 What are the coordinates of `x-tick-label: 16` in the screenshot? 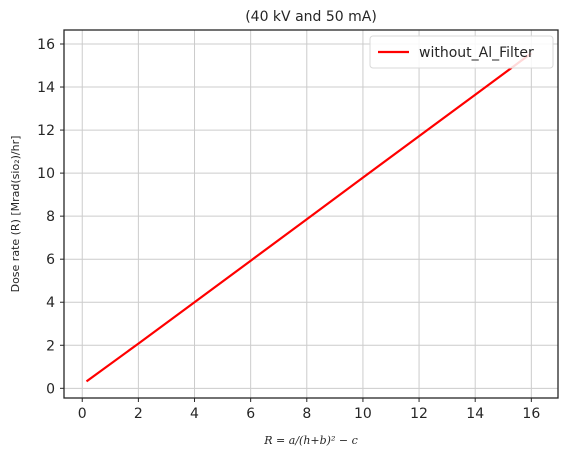 It's located at (531, 414).